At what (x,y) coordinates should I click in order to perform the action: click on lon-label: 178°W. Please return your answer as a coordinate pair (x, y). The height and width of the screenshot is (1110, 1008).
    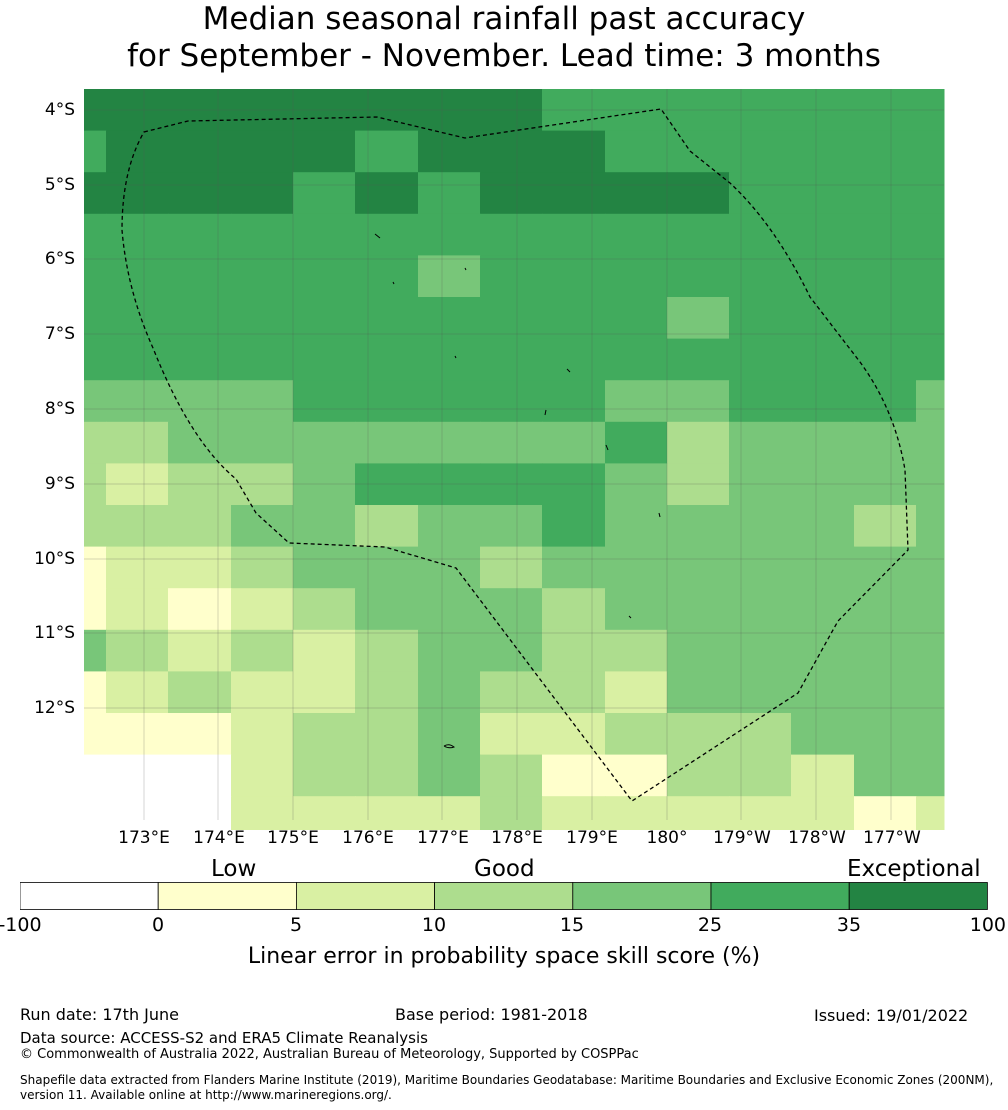
    Looking at the image, I should click on (817, 838).